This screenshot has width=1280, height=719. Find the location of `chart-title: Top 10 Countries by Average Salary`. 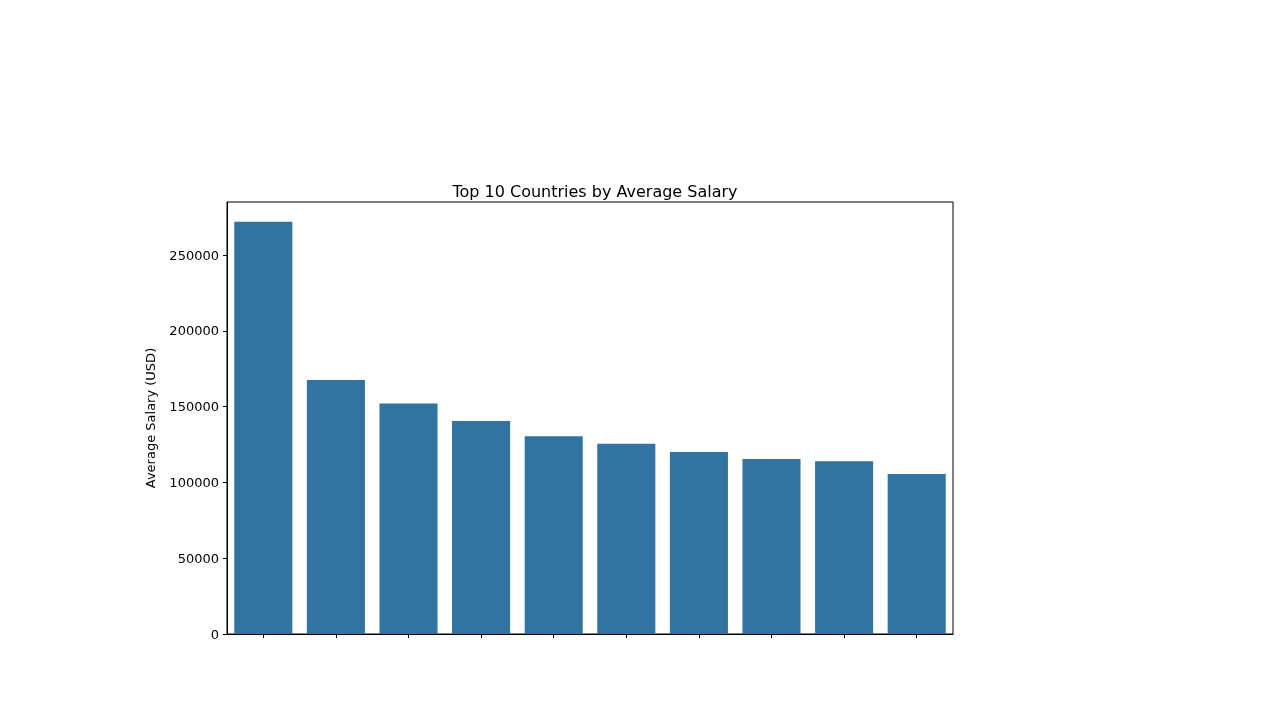

chart-title: Top 10 Countries by Average Salary is located at coordinates (594, 191).